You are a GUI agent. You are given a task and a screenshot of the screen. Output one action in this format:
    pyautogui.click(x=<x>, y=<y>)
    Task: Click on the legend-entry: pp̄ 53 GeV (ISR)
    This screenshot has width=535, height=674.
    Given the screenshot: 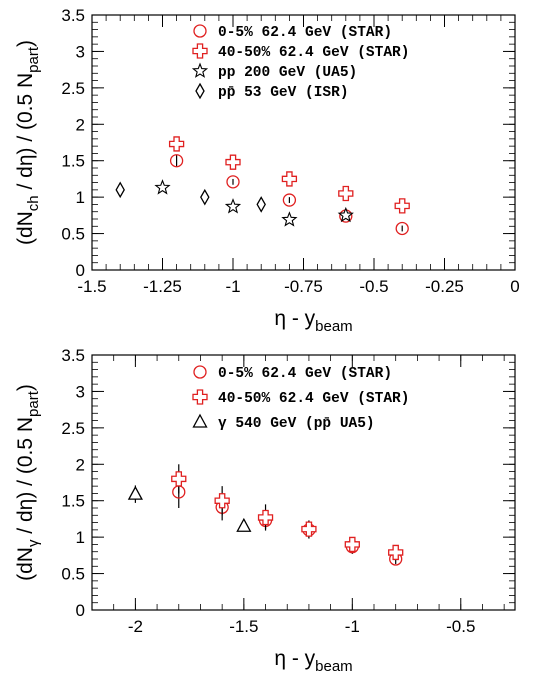 What is the action you would take?
    pyautogui.click(x=283, y=93)
    